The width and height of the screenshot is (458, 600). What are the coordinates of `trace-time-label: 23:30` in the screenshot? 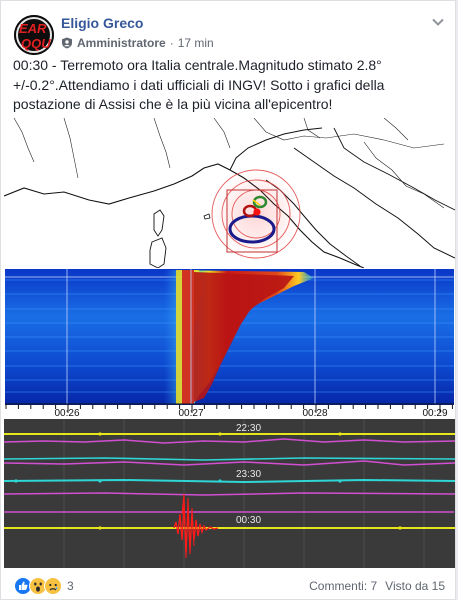 It's located at (248, 474).